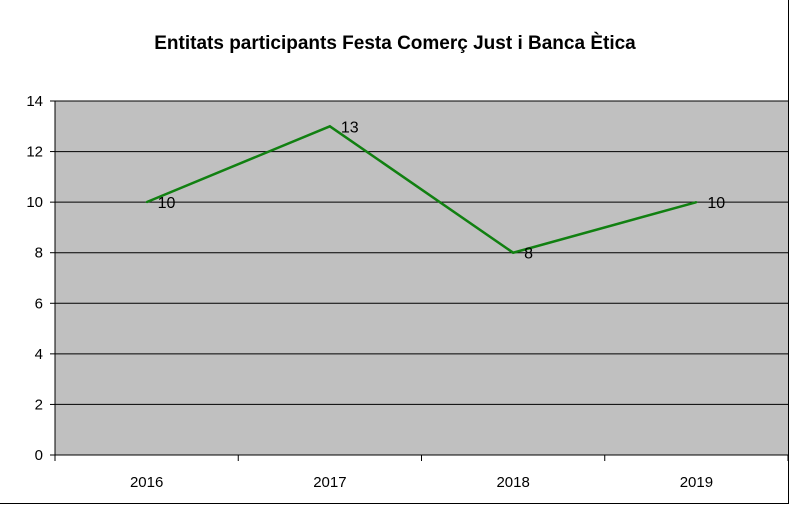 This screenshot has width=790, height=505. What do you see at coordinates (39, 354) in the screenshot?
I see `y-tick-label: 4` at bounding box center [39, 354].